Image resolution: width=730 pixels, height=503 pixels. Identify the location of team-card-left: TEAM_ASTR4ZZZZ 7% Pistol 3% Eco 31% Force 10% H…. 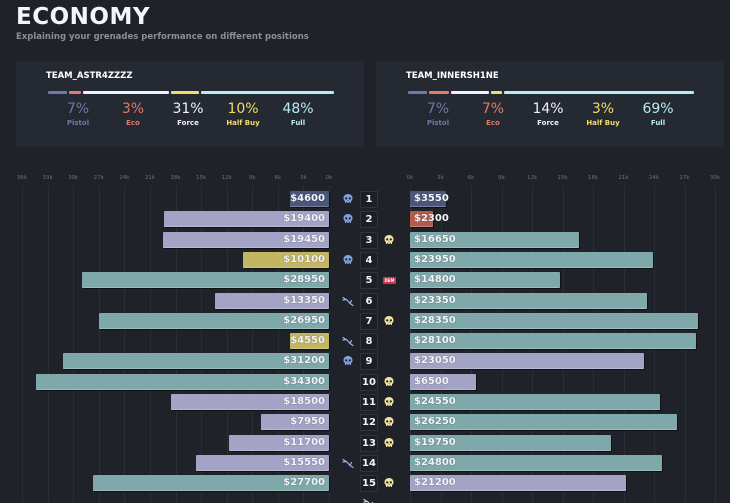
(190, 104).